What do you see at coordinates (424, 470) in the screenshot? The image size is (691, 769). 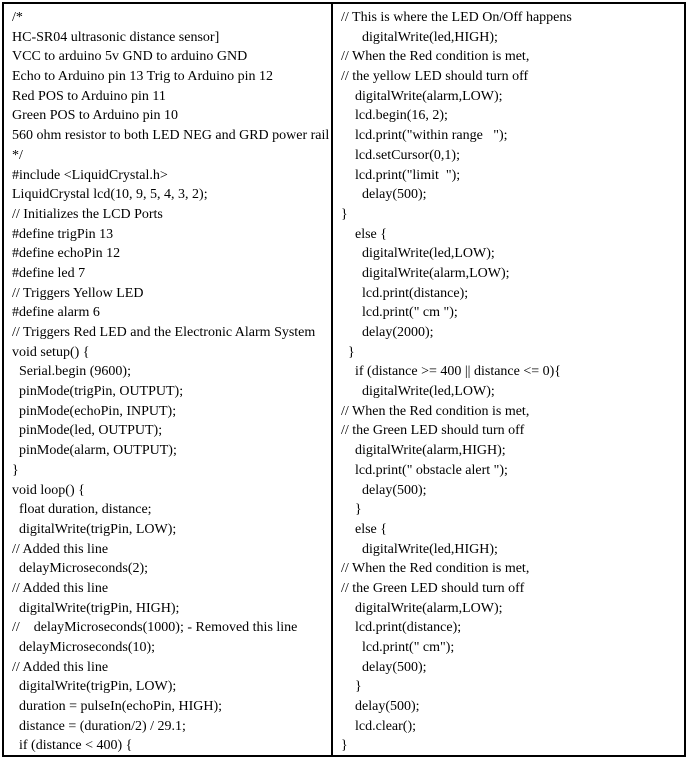 I see `code-line: lcd.print(" obstacle alert ");` at bounding box center [424, 470].